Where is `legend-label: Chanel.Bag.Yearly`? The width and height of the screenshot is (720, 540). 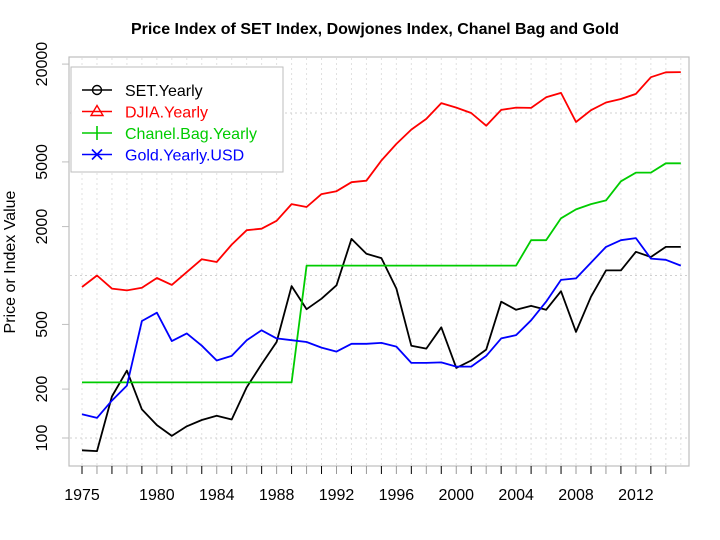 legend-label: Chanel.Bag.Yearly is located at coordinates (191, 134).